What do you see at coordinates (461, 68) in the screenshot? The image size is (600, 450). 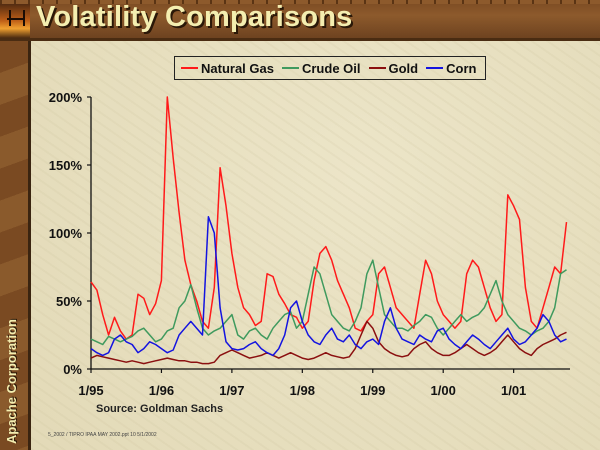 I see `legend-label: Corn` at bounding box center [461, 68].